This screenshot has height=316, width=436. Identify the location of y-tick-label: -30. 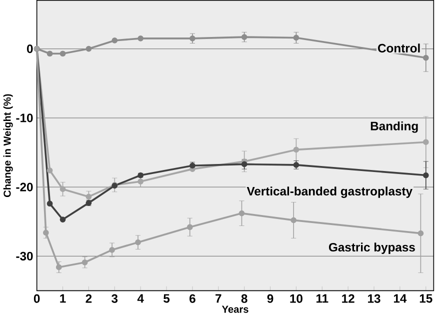
(24, 256).